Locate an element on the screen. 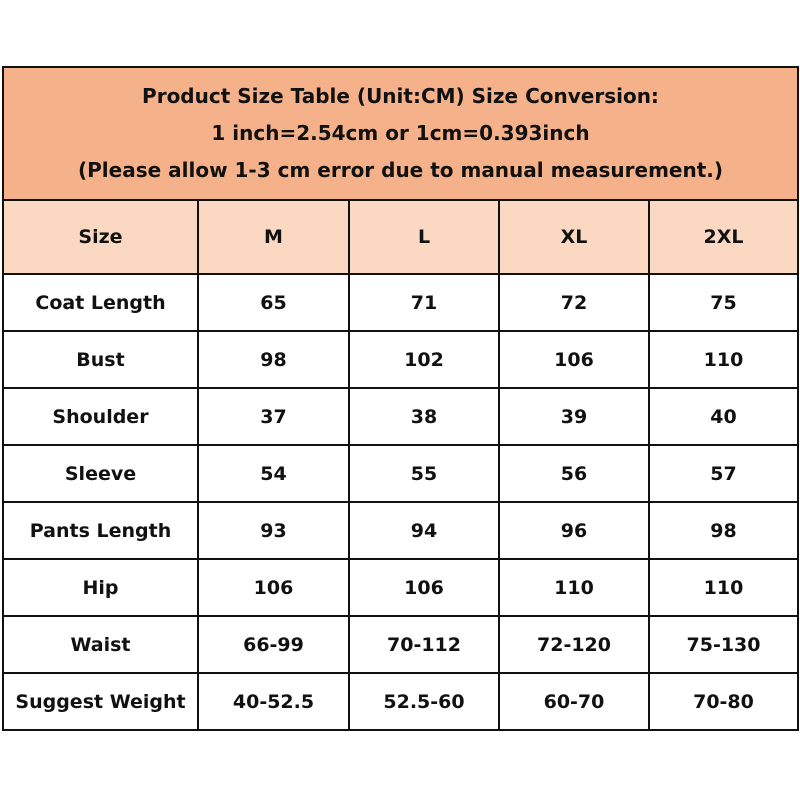 This screenshot has width=800, height=800. table-cell: 102 is located at coordinates (424, 359).